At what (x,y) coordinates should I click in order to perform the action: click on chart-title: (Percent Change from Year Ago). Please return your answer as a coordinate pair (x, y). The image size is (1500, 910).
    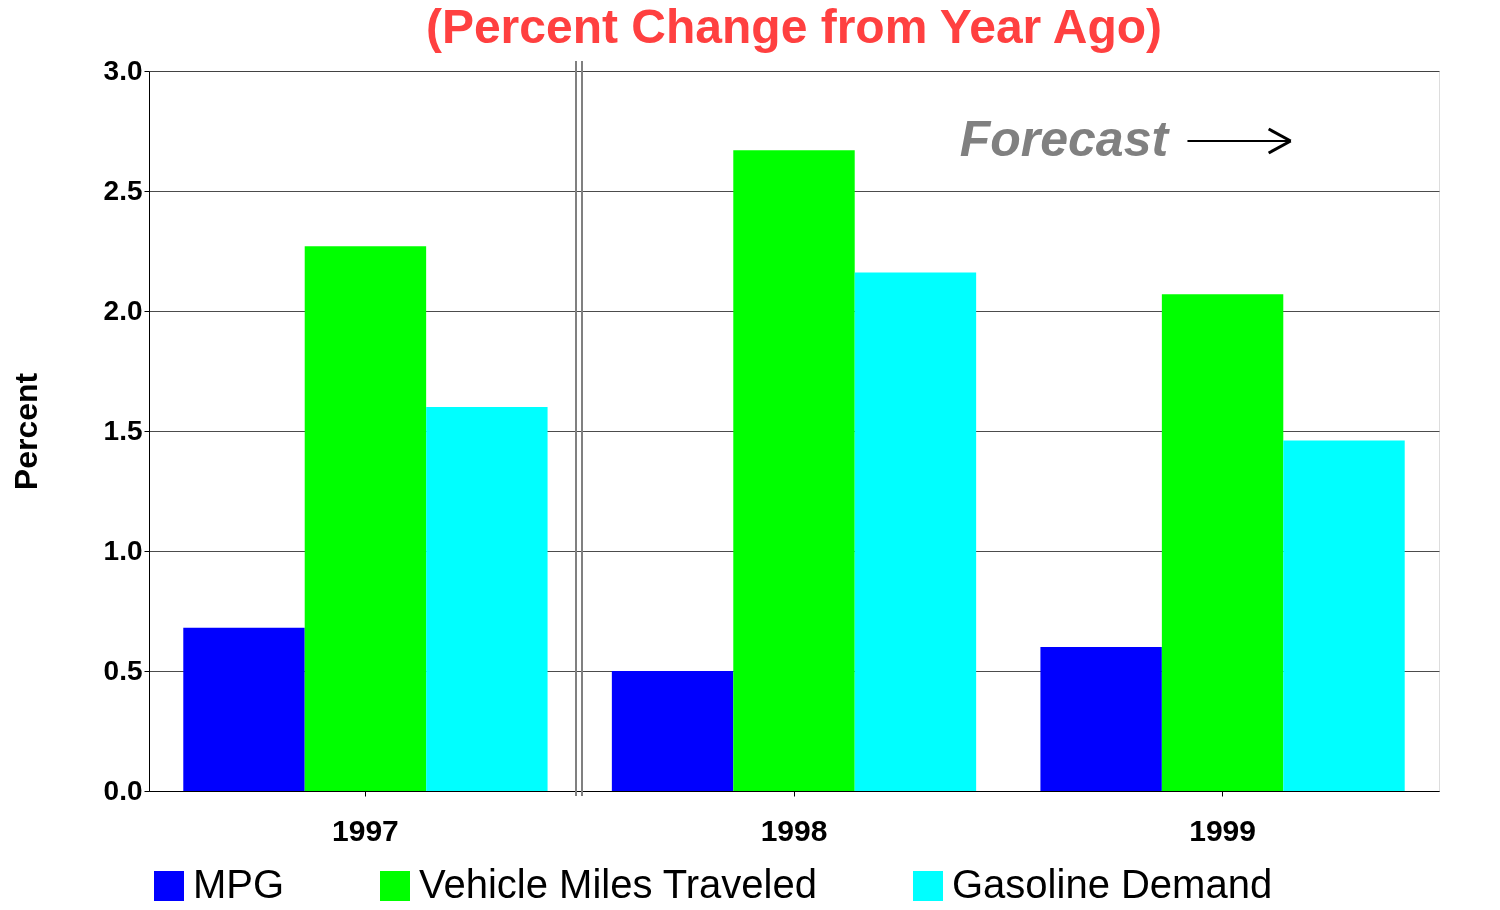
    Looking at the image, I should click on (794, 26).